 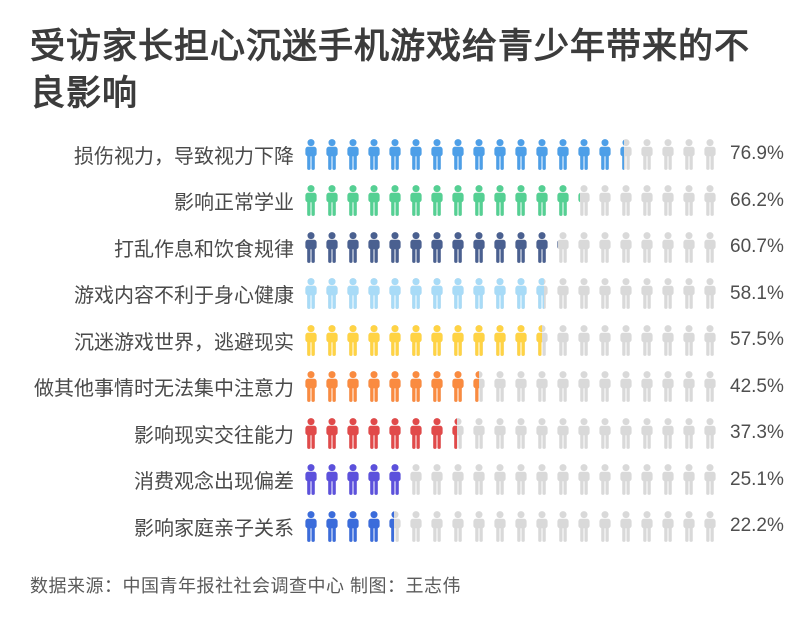 I want to click on row-value: 66.2%, so click(x=757, y=200).